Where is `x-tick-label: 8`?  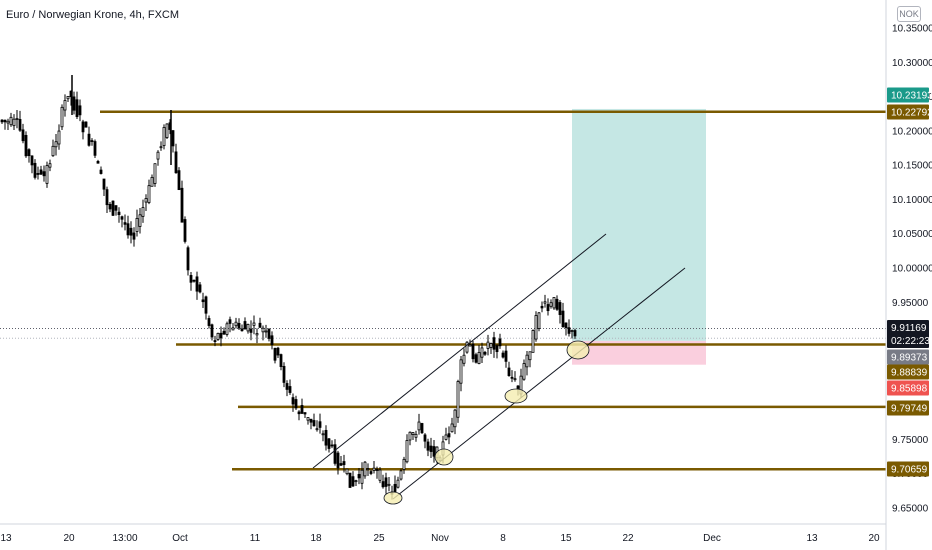 x-tick-label: 8 is located at coordinates (503, 538).